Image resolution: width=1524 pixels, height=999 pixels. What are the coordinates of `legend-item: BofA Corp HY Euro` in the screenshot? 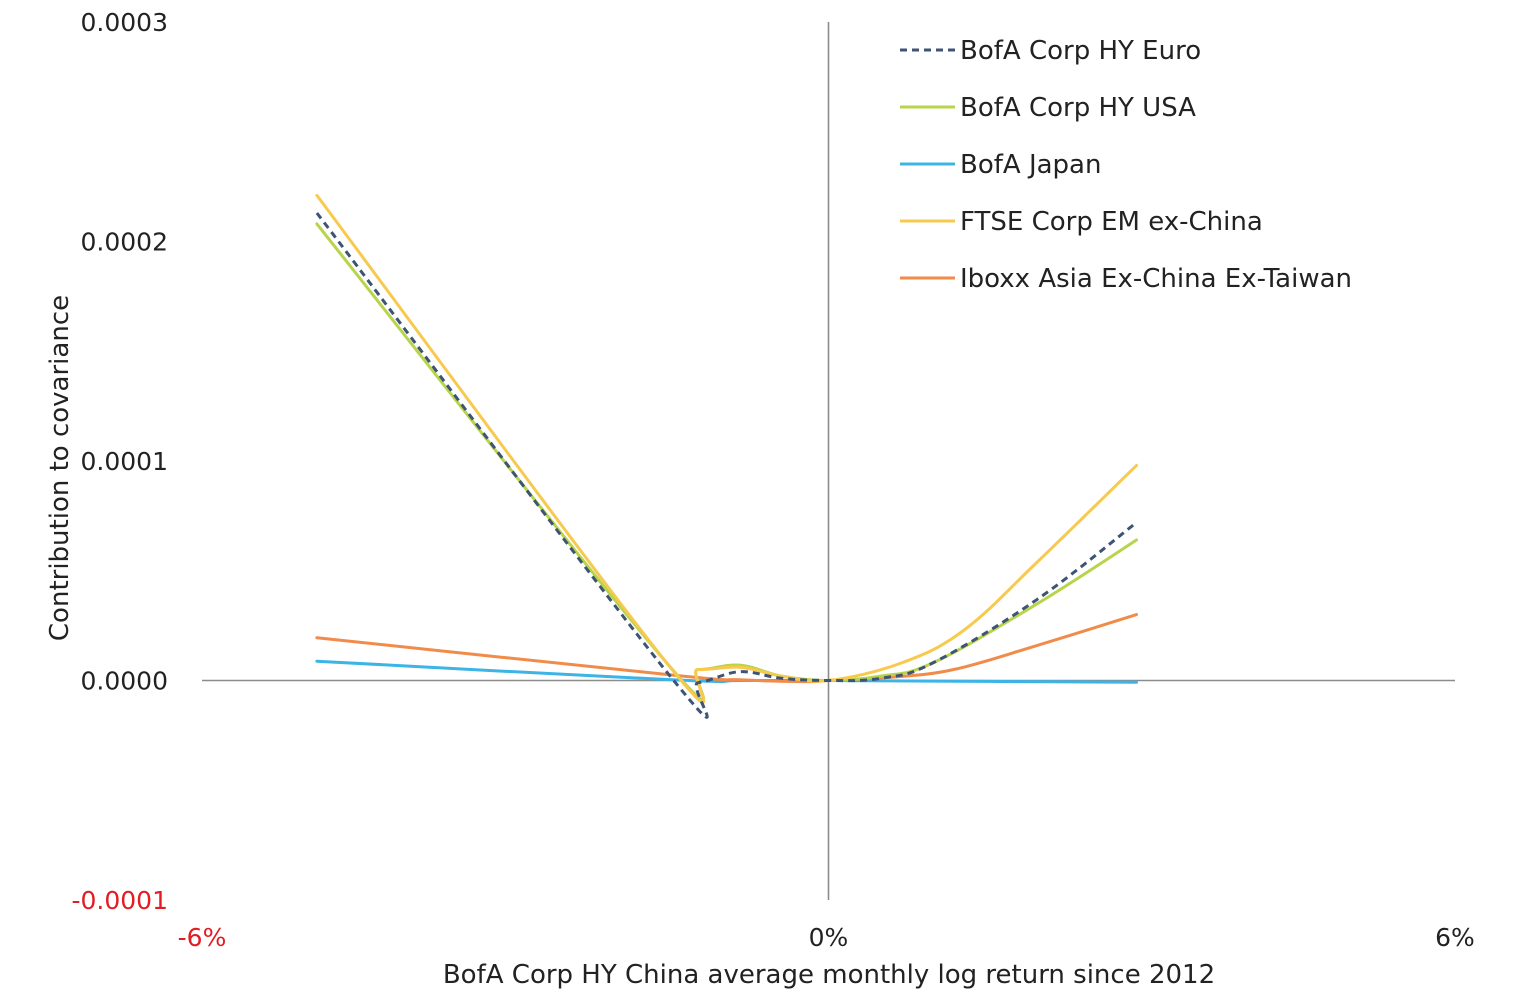 It's located at (1050, 51).